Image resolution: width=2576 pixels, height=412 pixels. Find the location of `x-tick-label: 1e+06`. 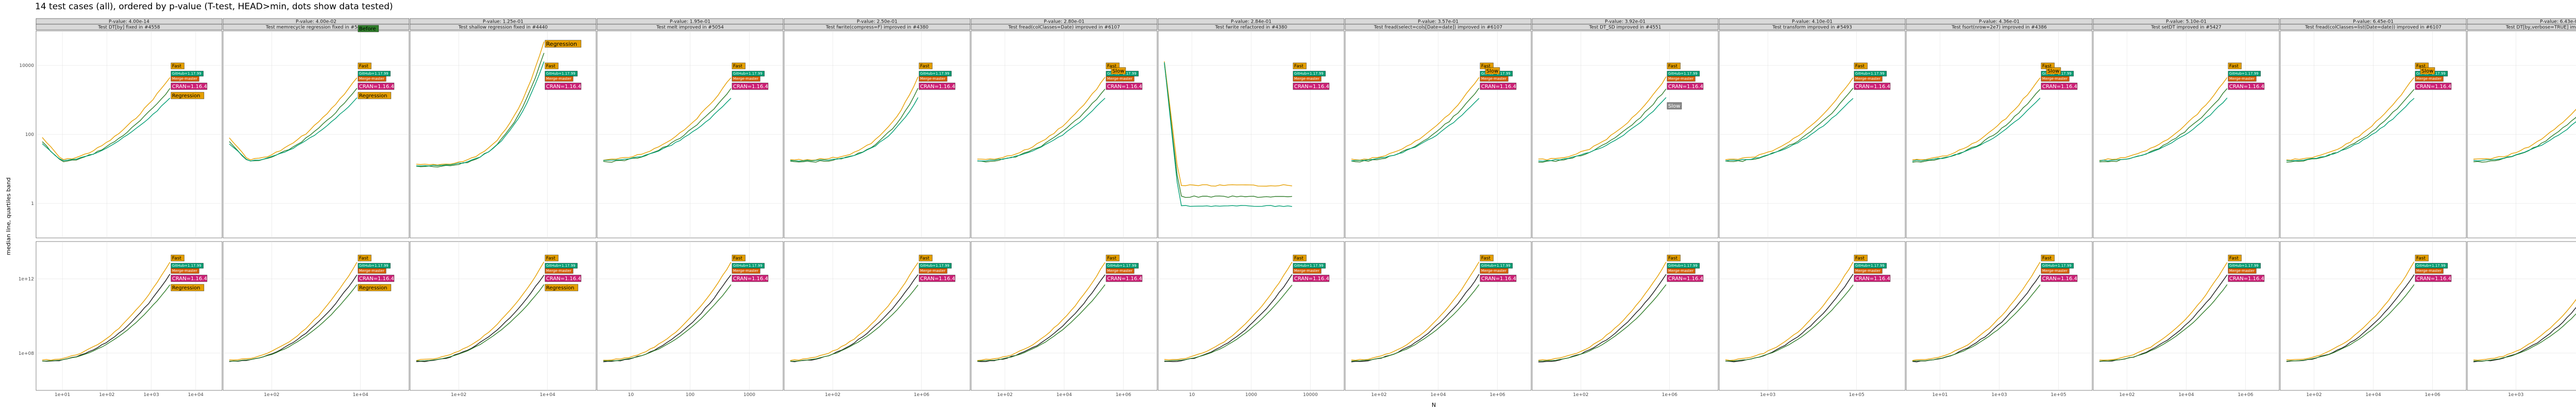

x-tick-label: 1e+06 is located at coordinates (2433, 395).